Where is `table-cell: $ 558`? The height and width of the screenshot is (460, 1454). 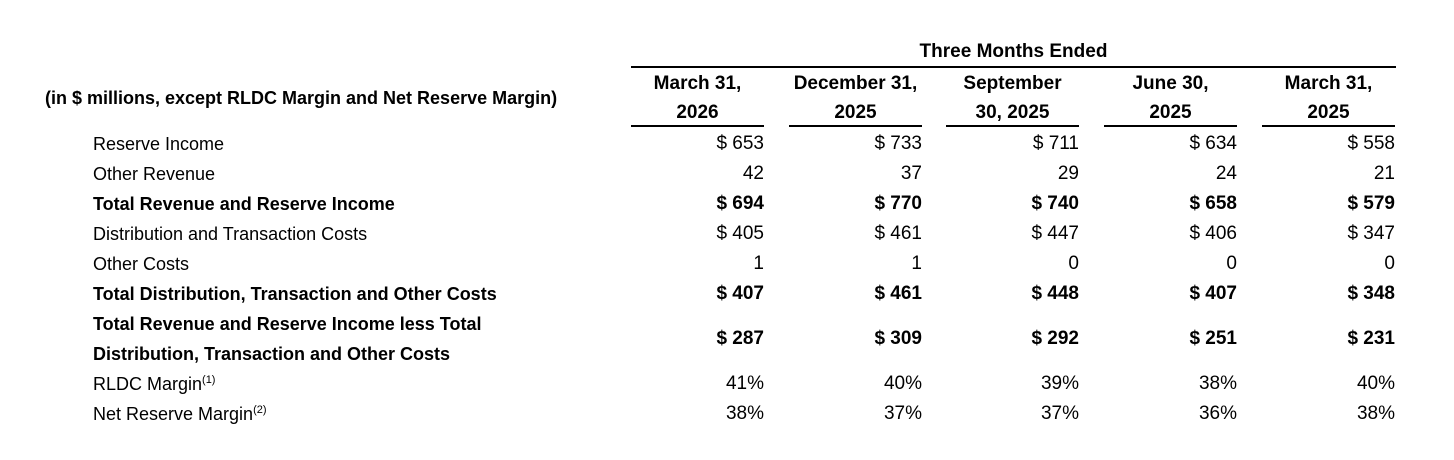 table-cell: $ 558 is located at coordinates (1371, 143).